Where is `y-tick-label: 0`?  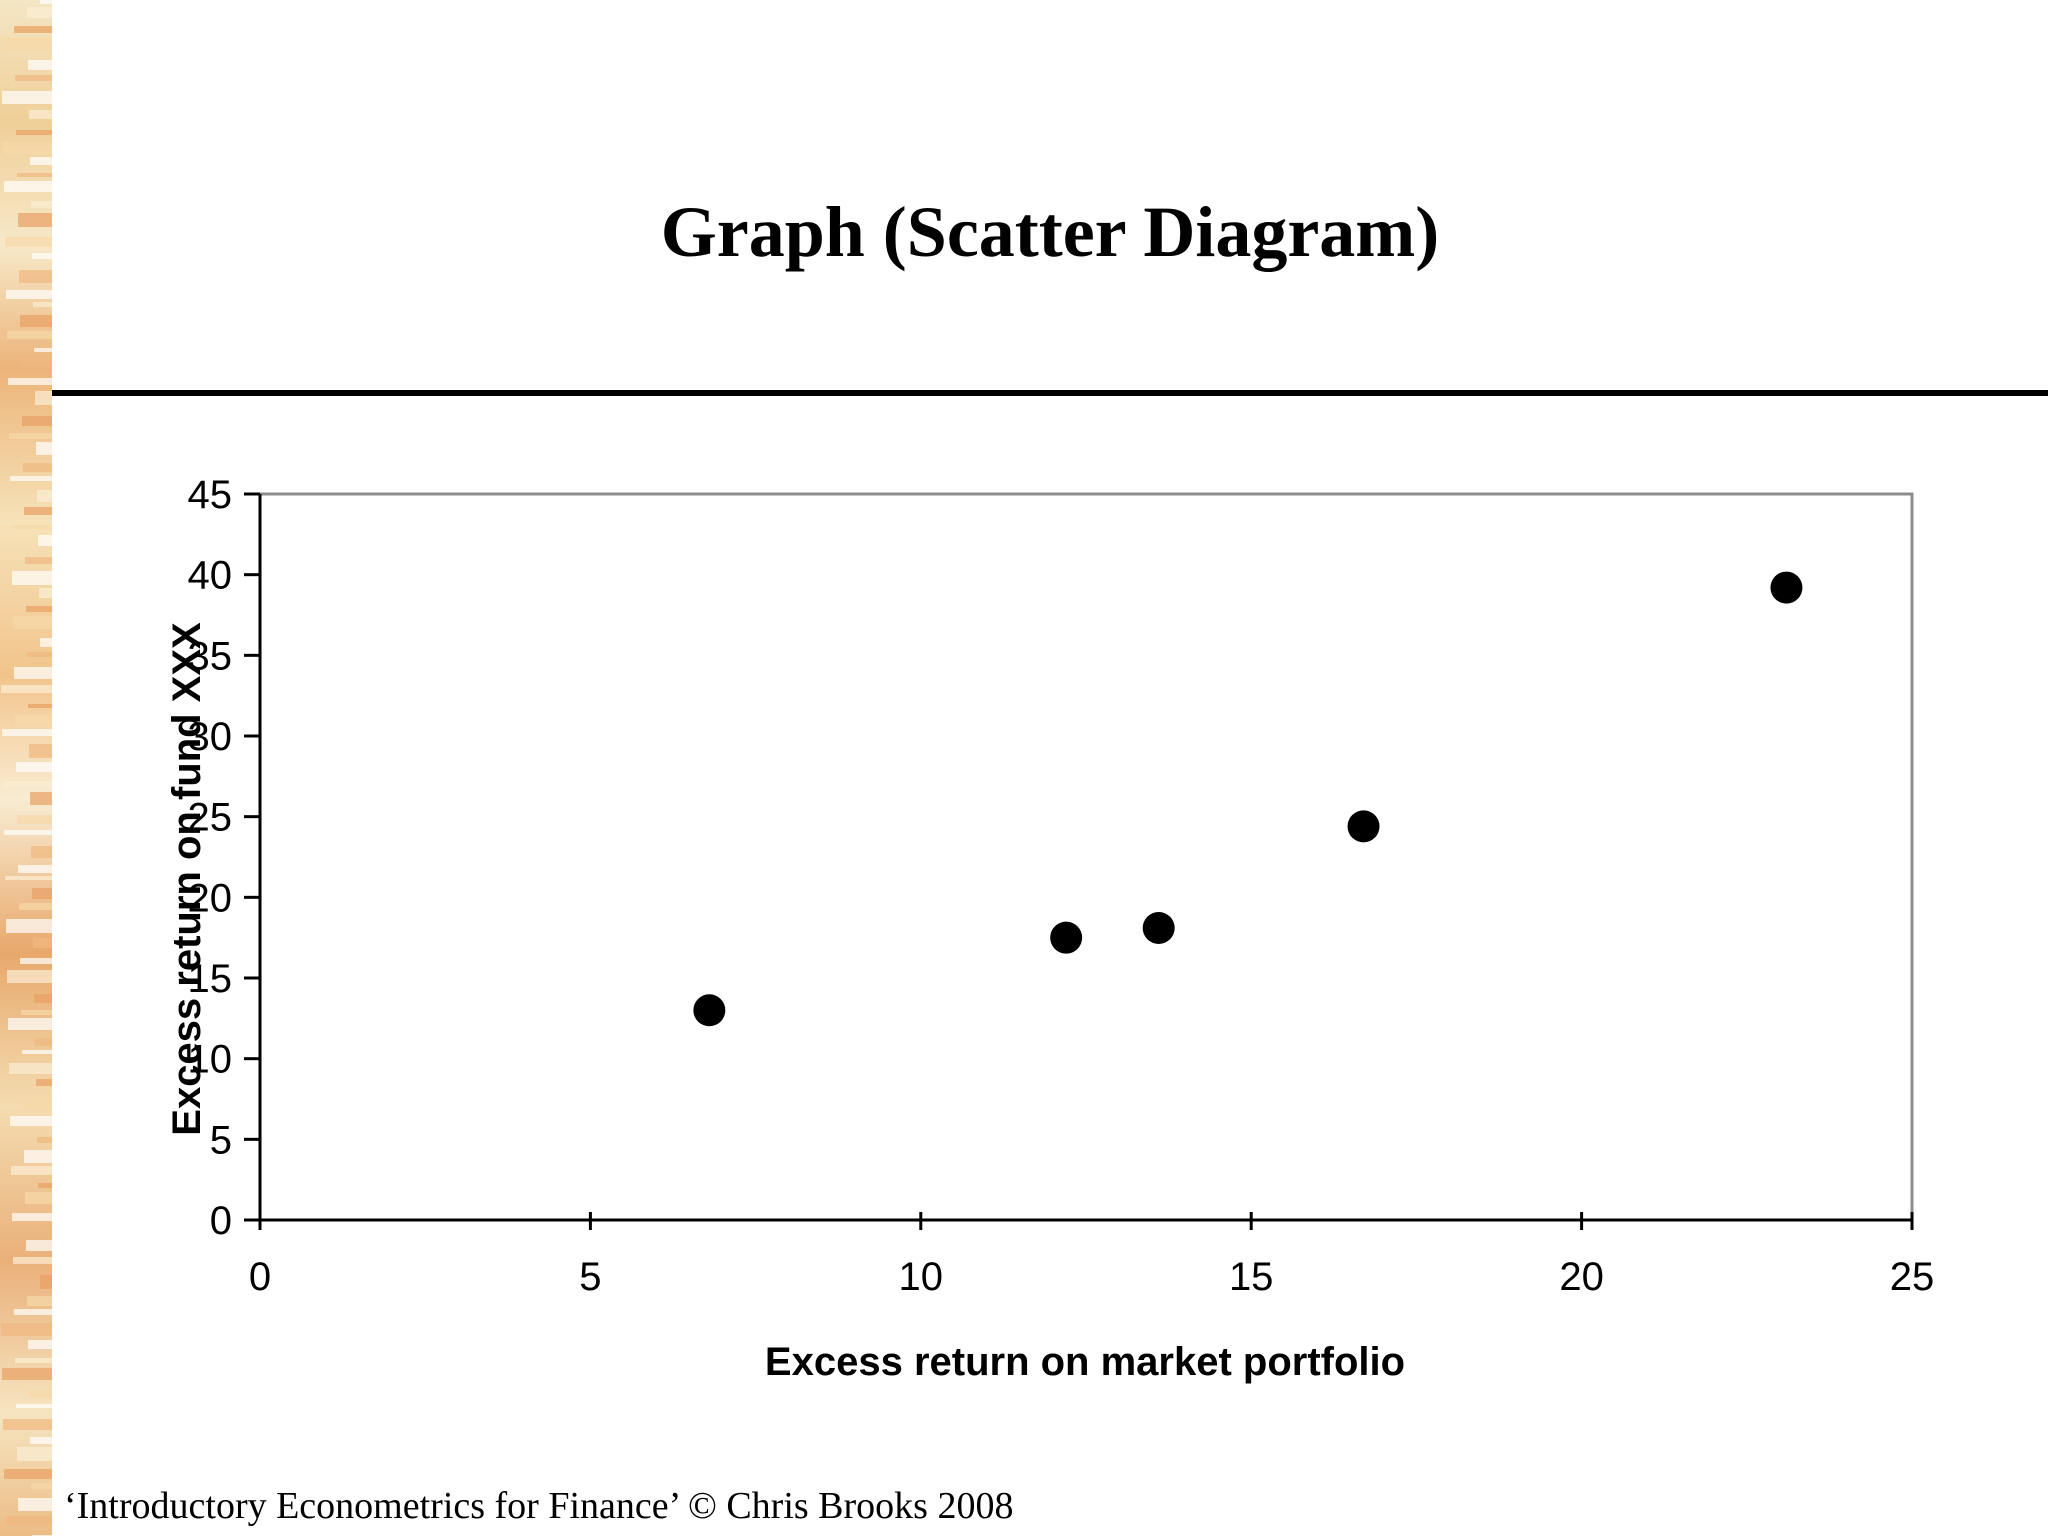
y-tick-label: 0 is located at coordinates (221, 1221).